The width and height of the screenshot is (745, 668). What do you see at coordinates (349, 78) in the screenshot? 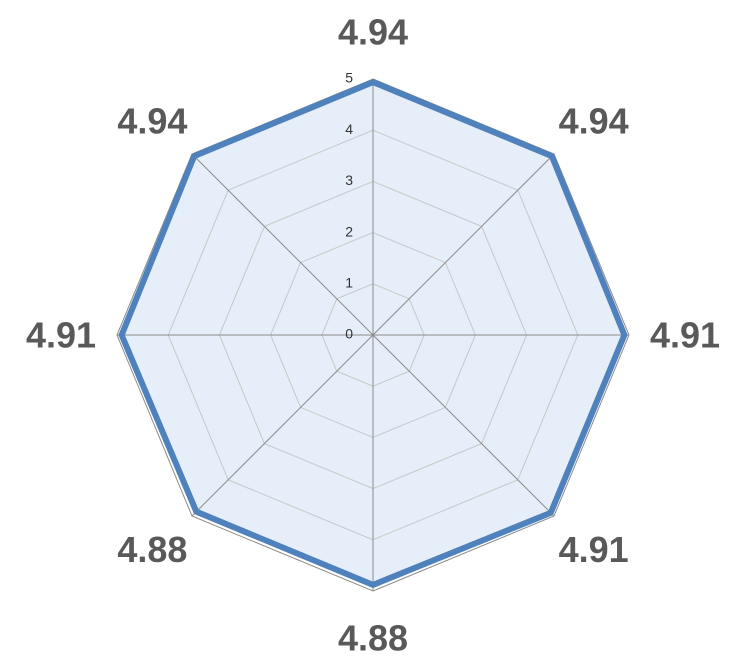
I see `y-tick-label: 5` at bounding box center [349, 78].